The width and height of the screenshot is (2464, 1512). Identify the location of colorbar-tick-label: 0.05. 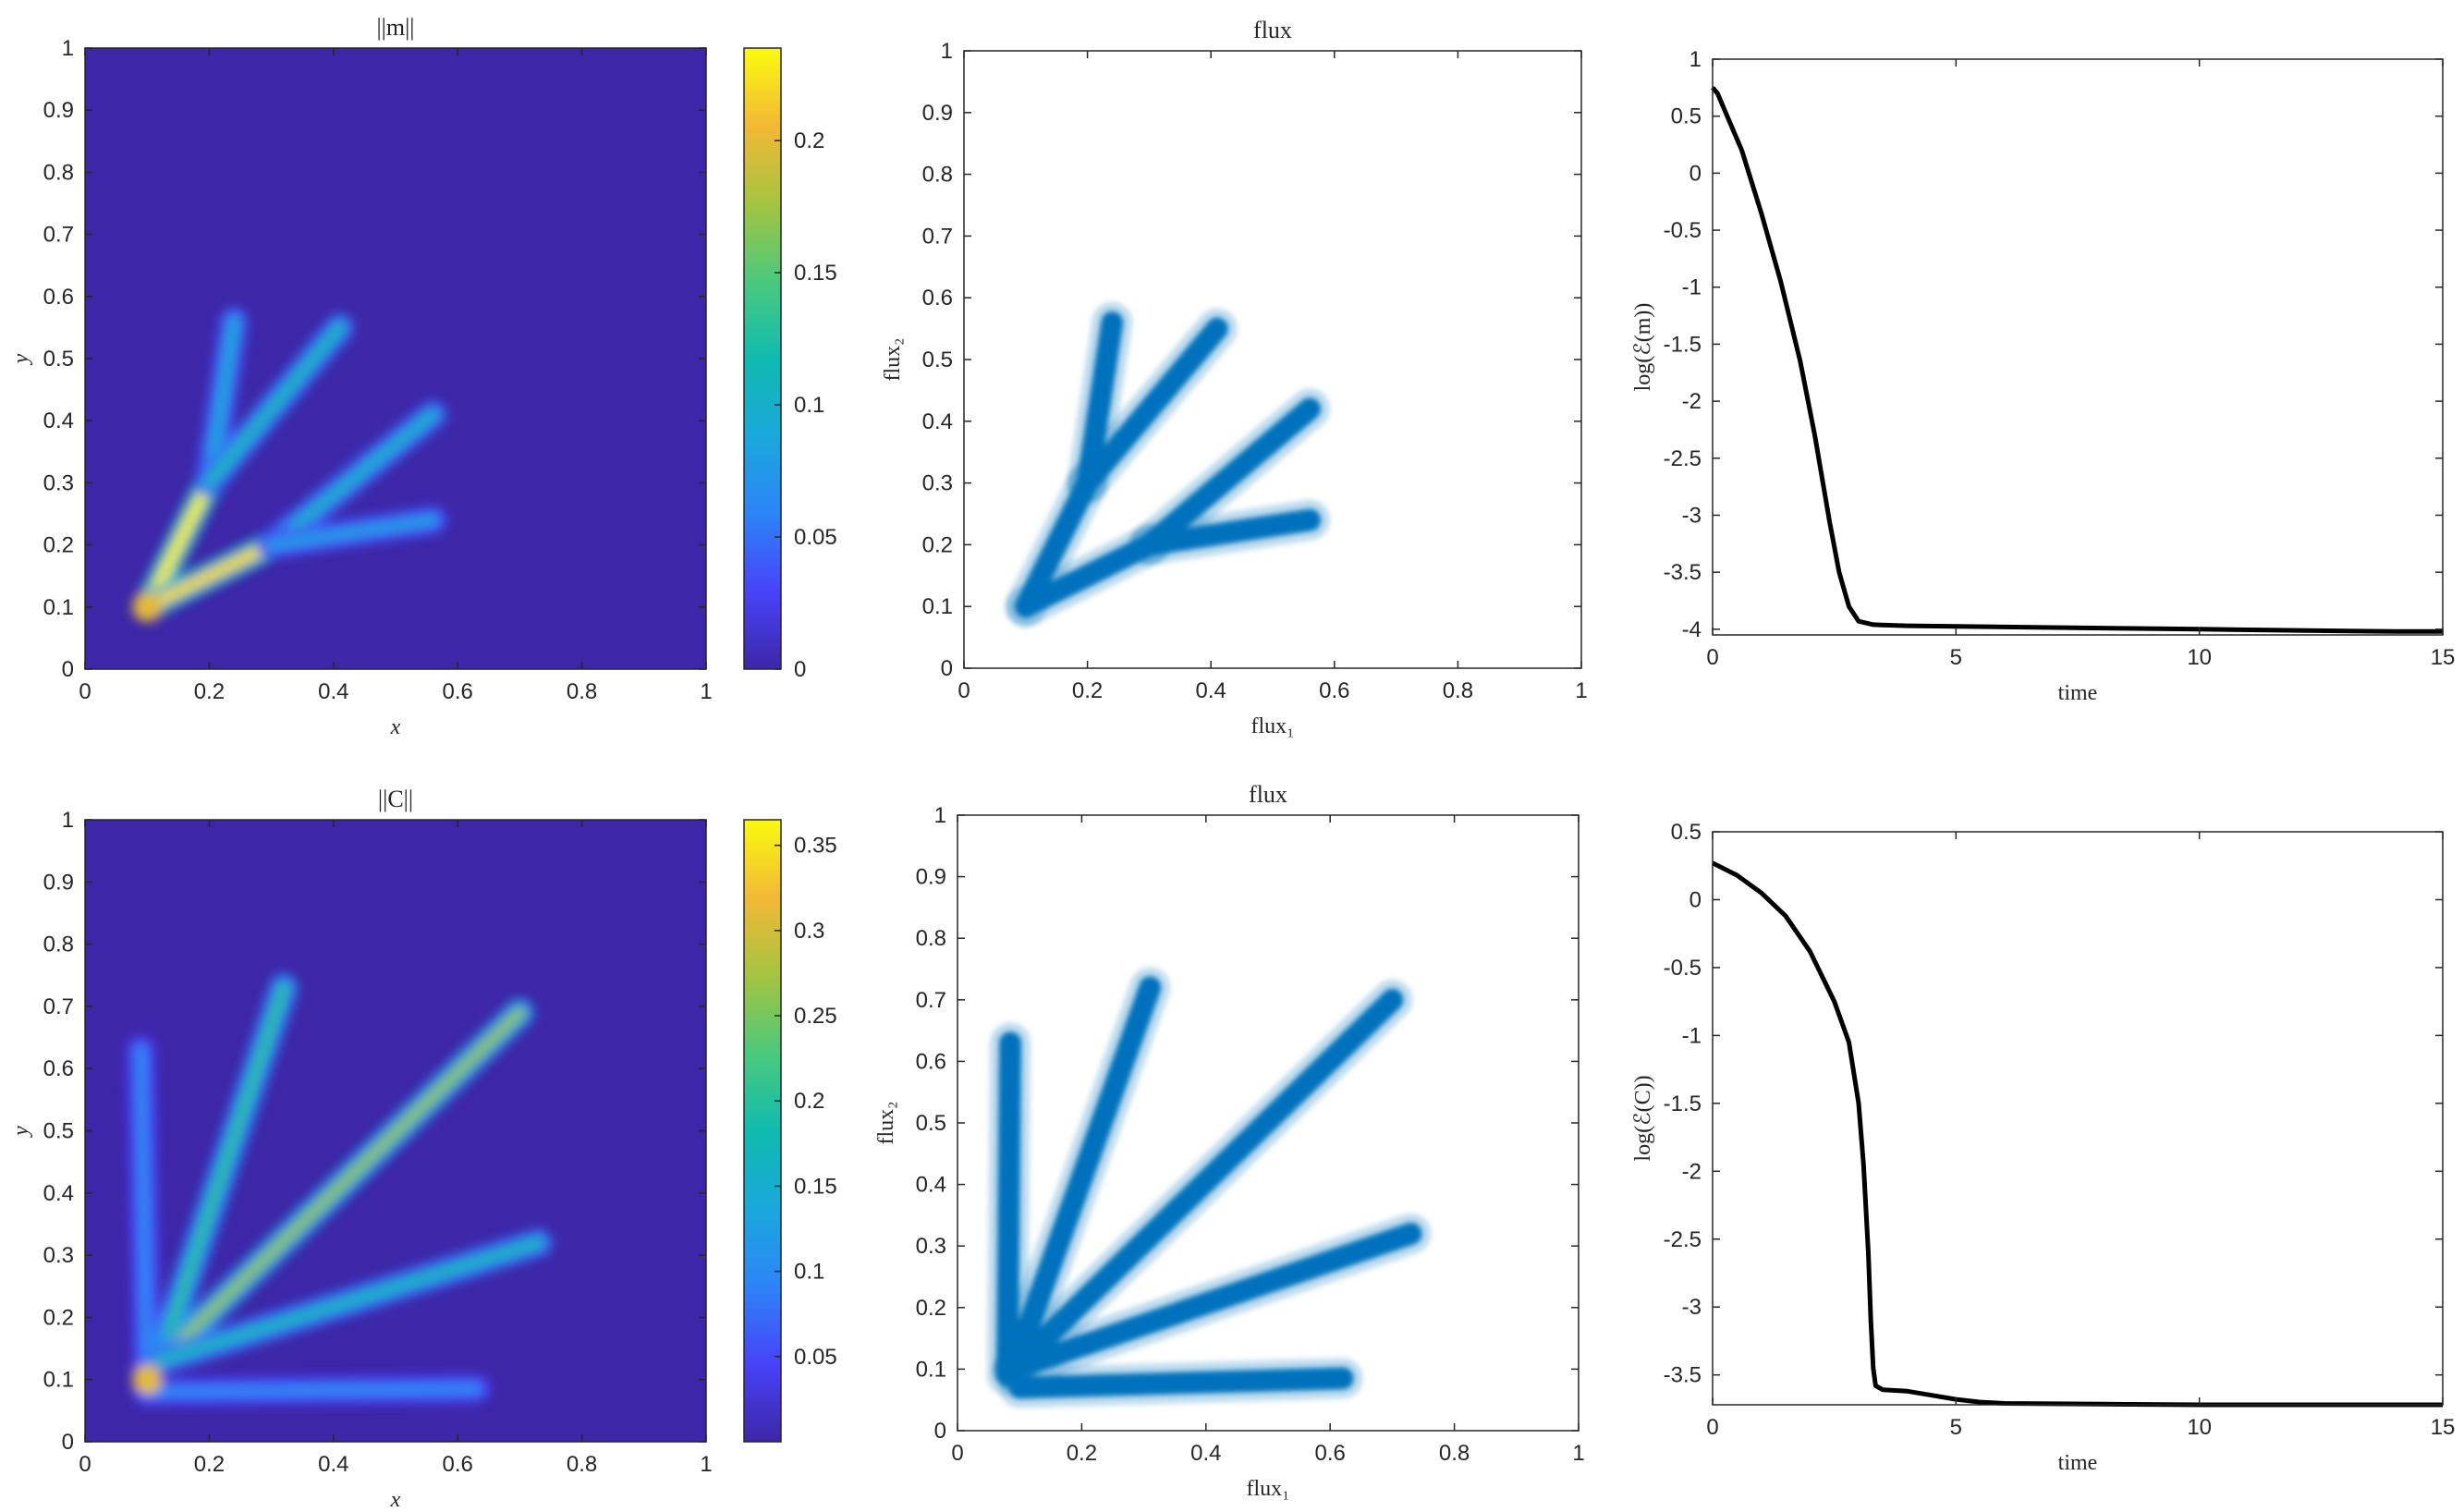
(815, 538).